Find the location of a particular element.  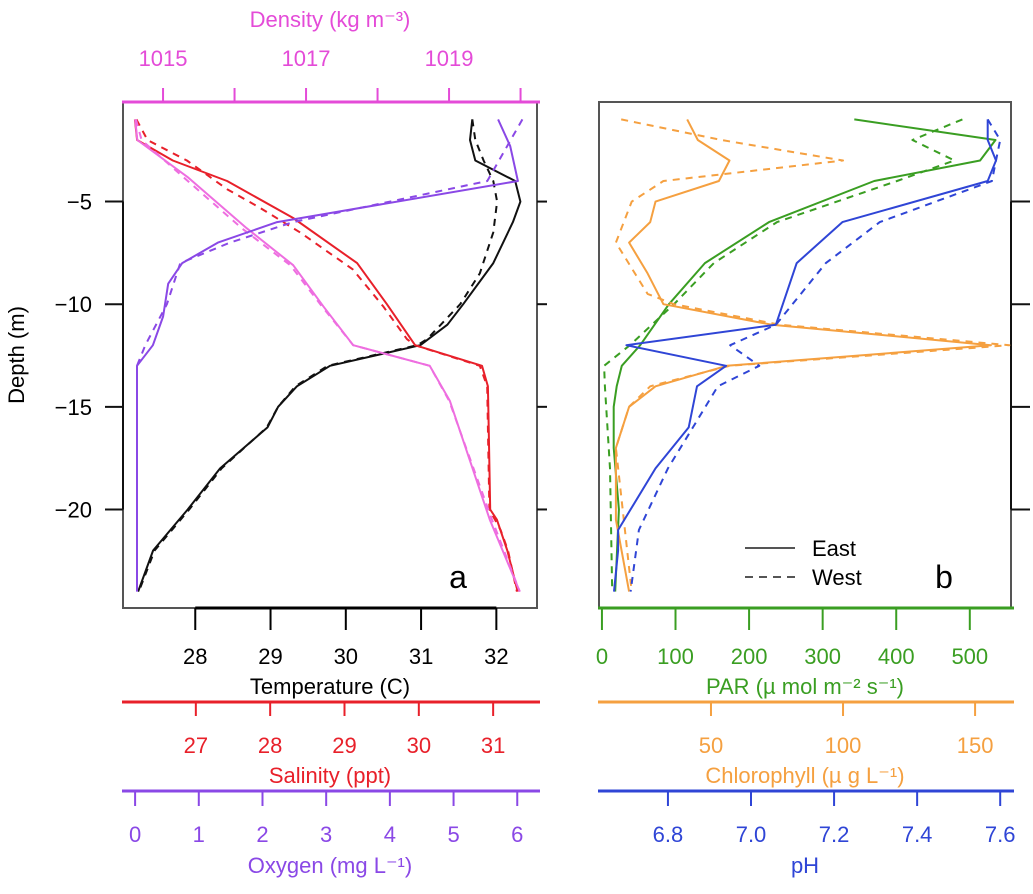

oxygen-tick-label: 2 is located at coordinates (262, 834).